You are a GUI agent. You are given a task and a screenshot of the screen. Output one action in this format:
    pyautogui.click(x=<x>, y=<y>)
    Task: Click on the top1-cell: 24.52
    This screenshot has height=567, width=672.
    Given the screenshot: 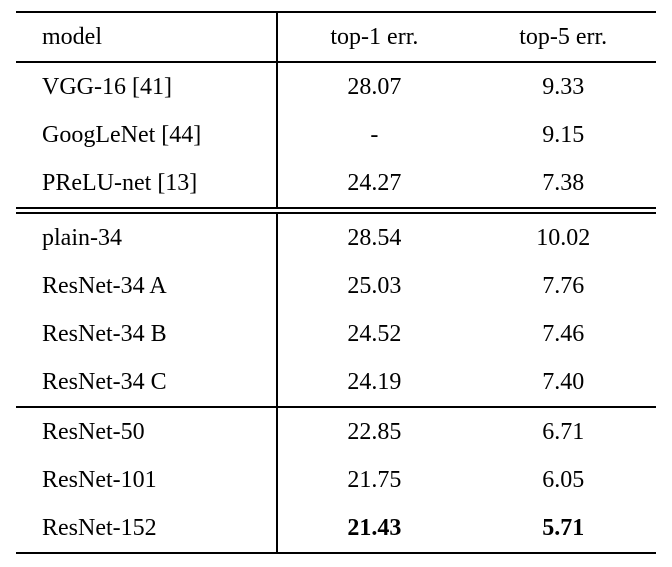 What is the action you would take?
    pyautogui.click(x=374, y=333)
    